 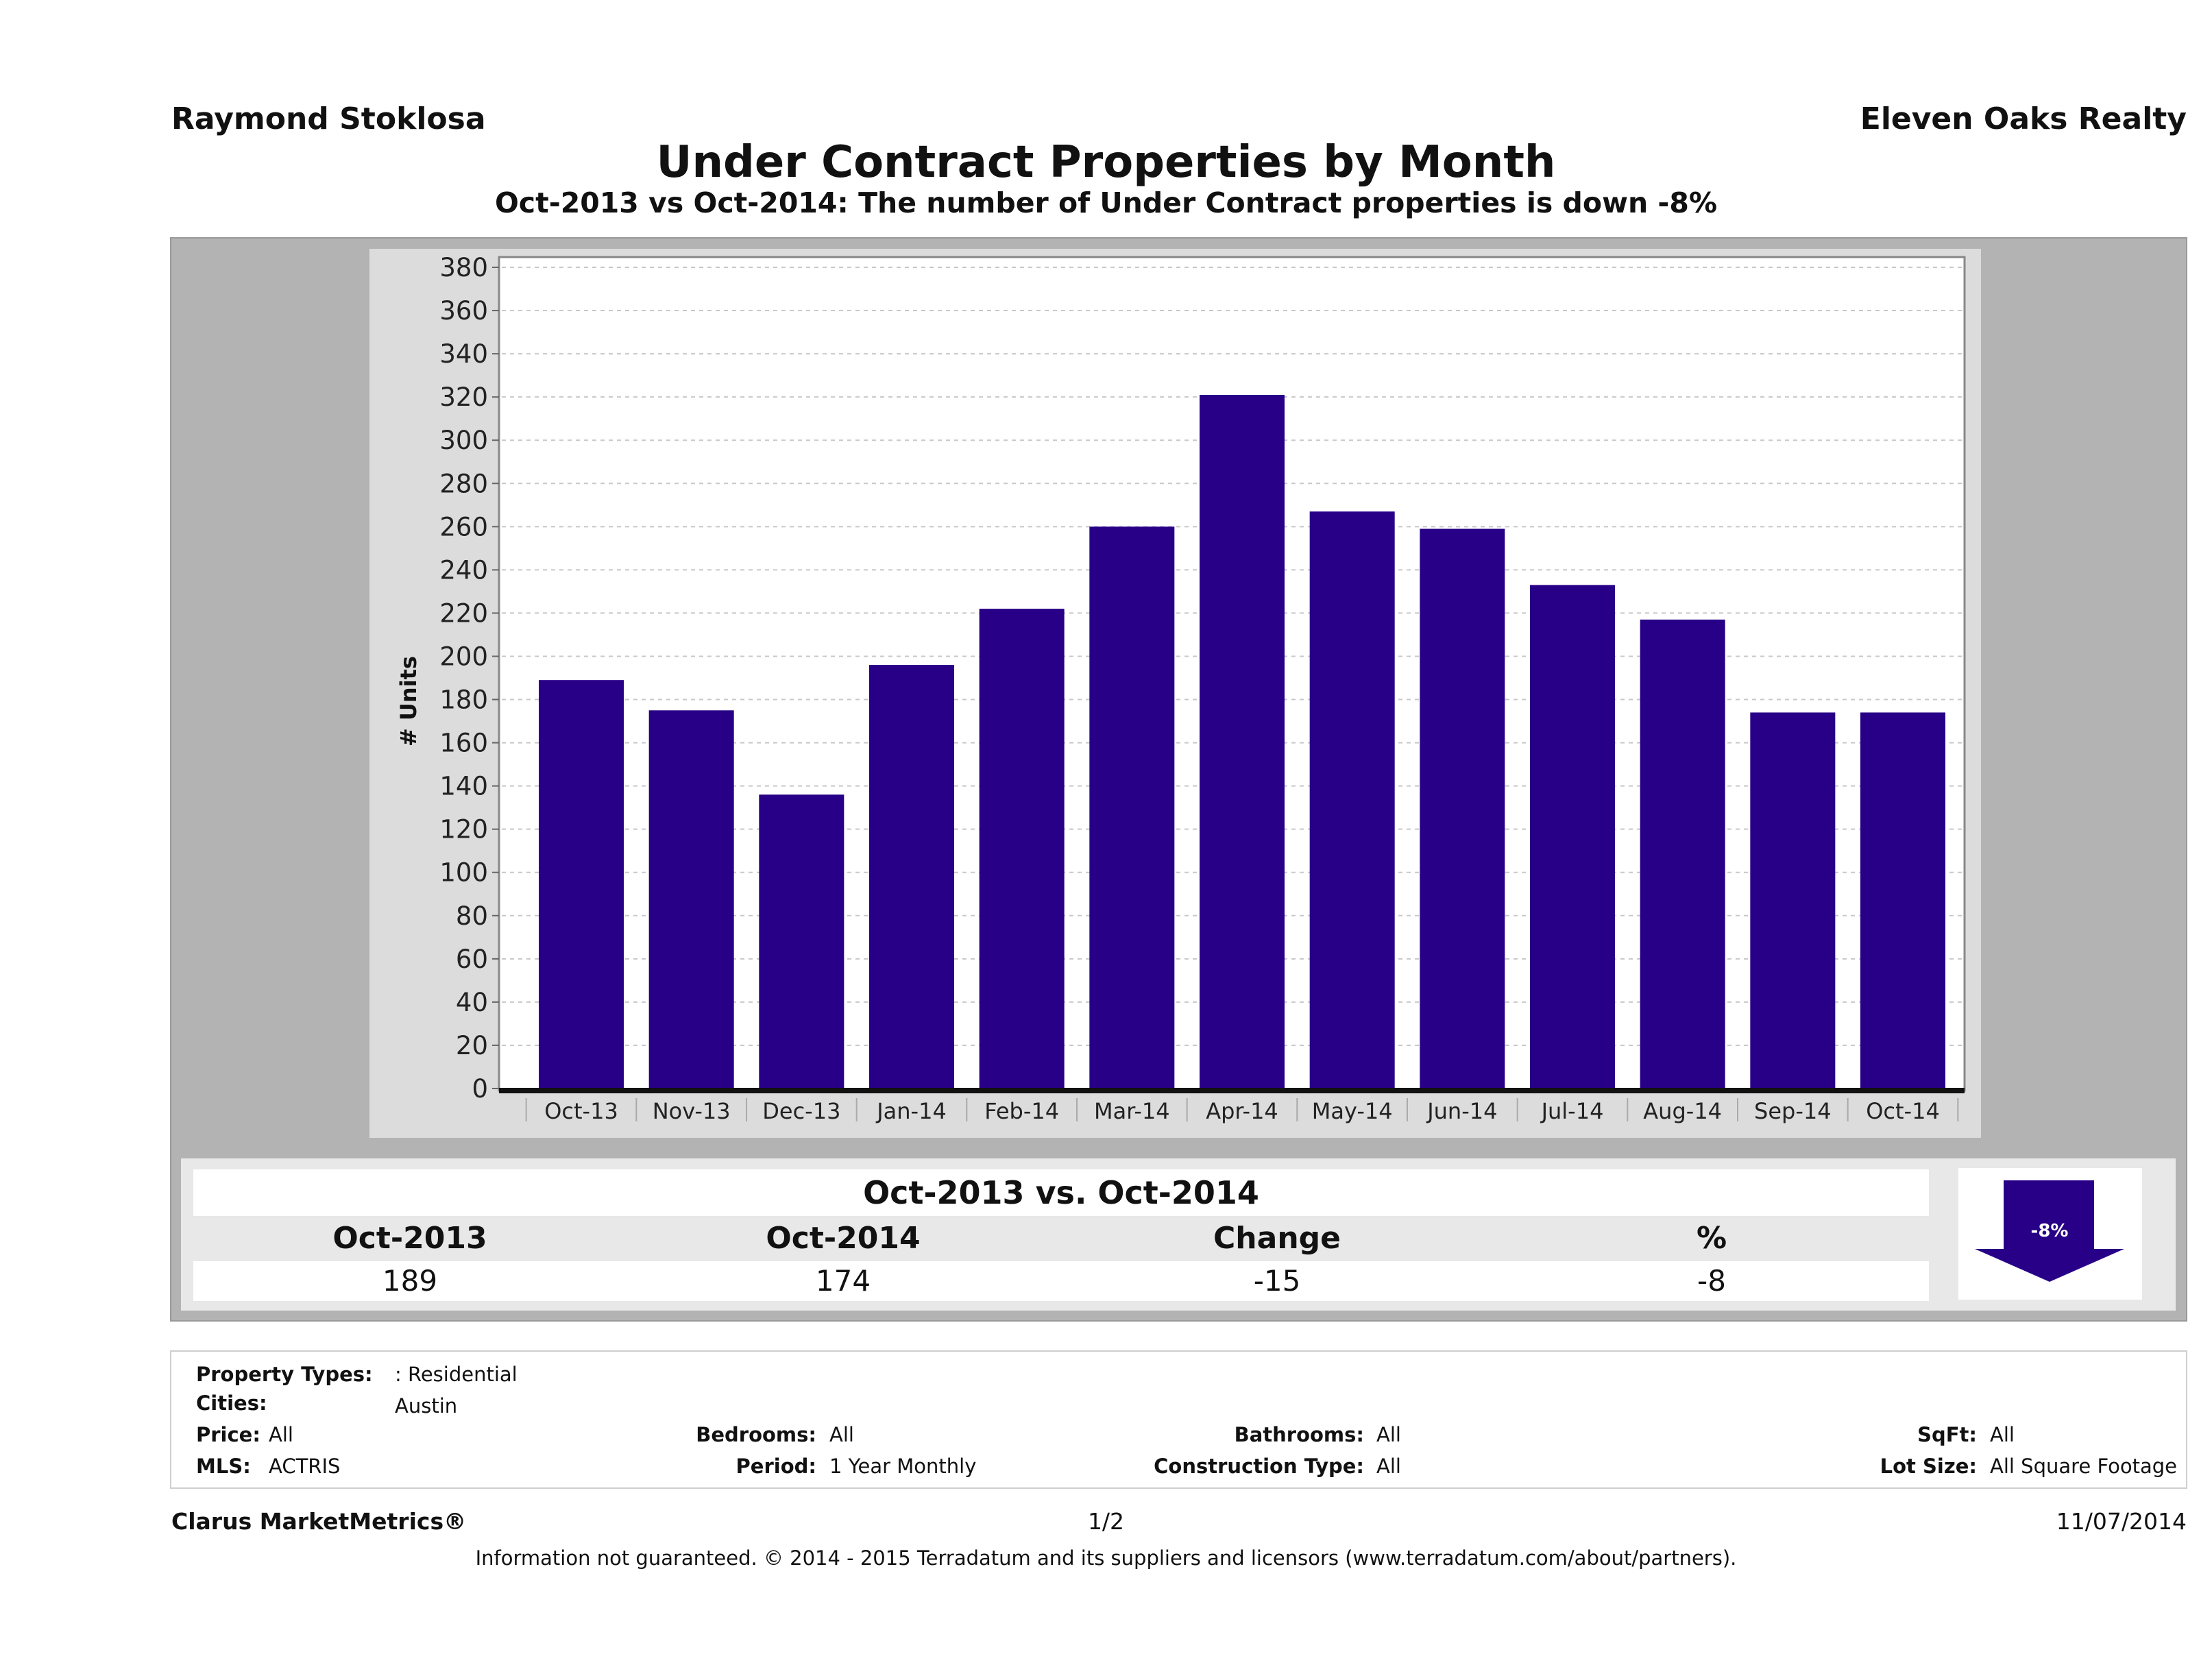 I want to click on criteria-property-types-value: : Residential, so click(x=457, y=1374).